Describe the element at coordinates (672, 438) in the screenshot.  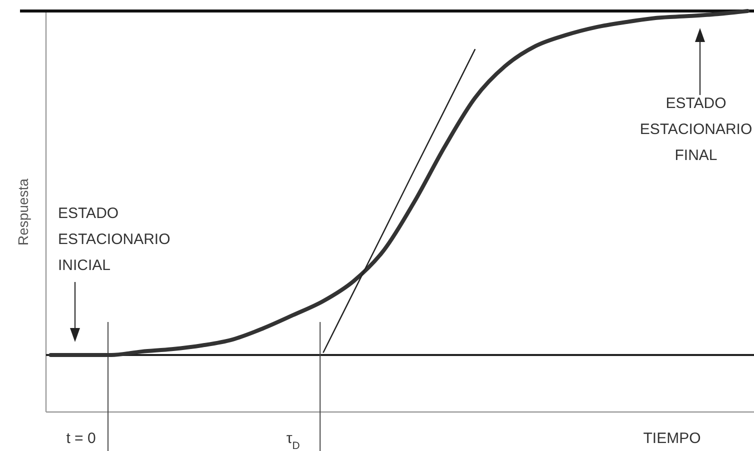
I see `x-axis-title: TIEMPO` at that location.